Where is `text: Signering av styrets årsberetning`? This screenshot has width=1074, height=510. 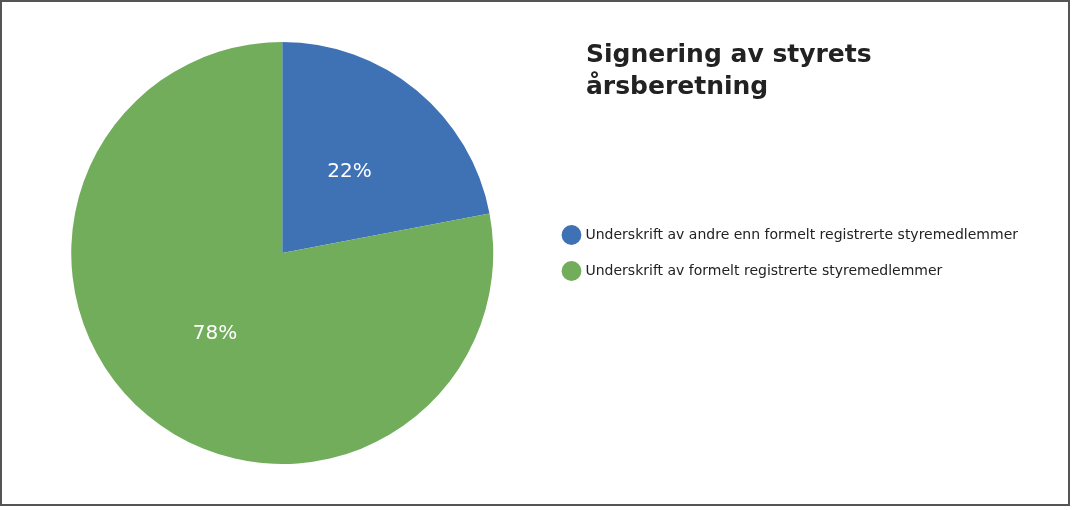
text: Signering av styrets årsberetning is located at coordinates (729, 70).